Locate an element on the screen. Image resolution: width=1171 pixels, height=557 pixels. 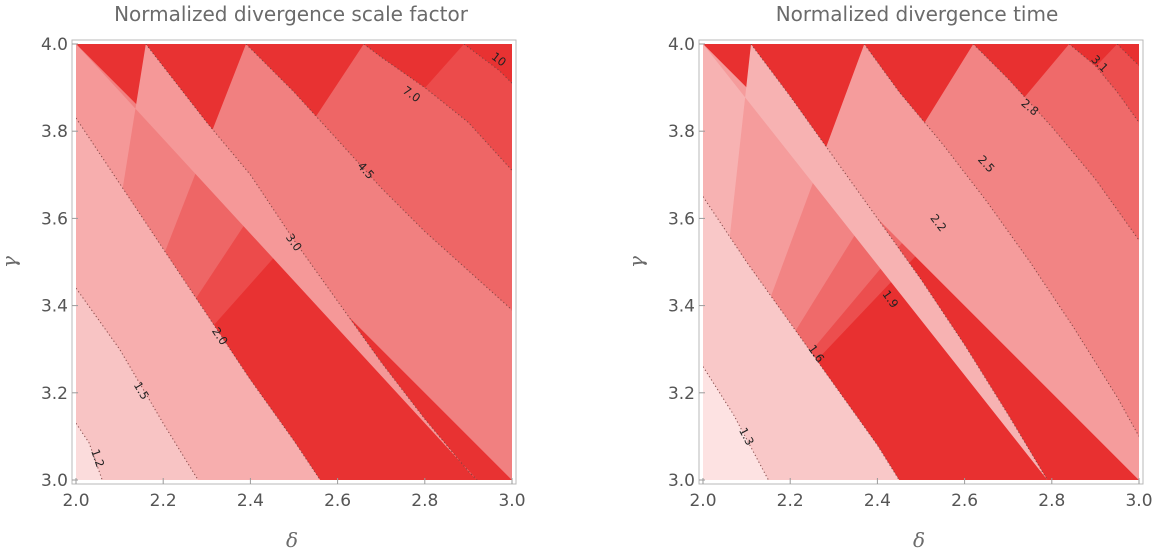
panel-title: Normalized divergence scale factor is located at coordinates (291, 14).